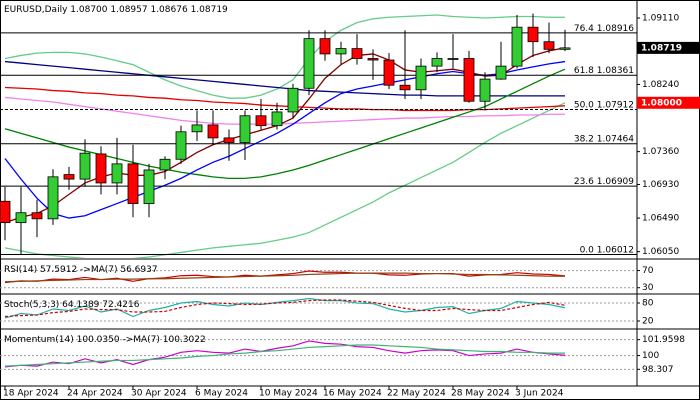  Describe the element at coordinates (584, 105) in the screenshot. I see `fib-level: 50.0` at that location.